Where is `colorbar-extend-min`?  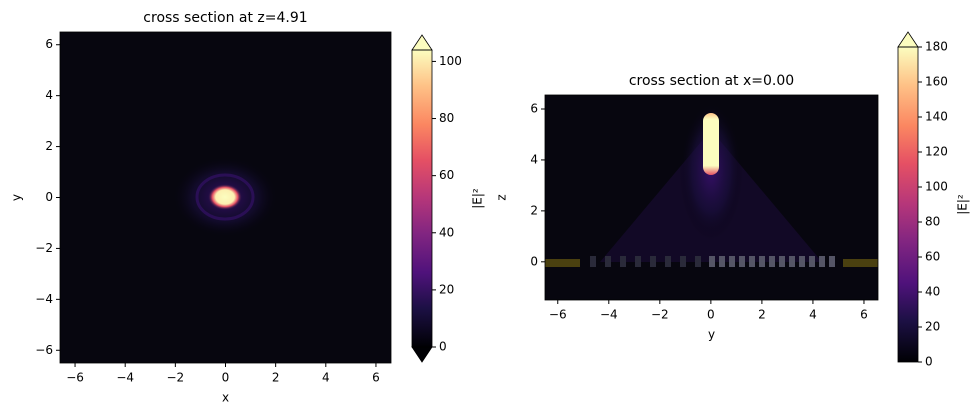
colorbar-extend-min is located at coordinates (422, 354).